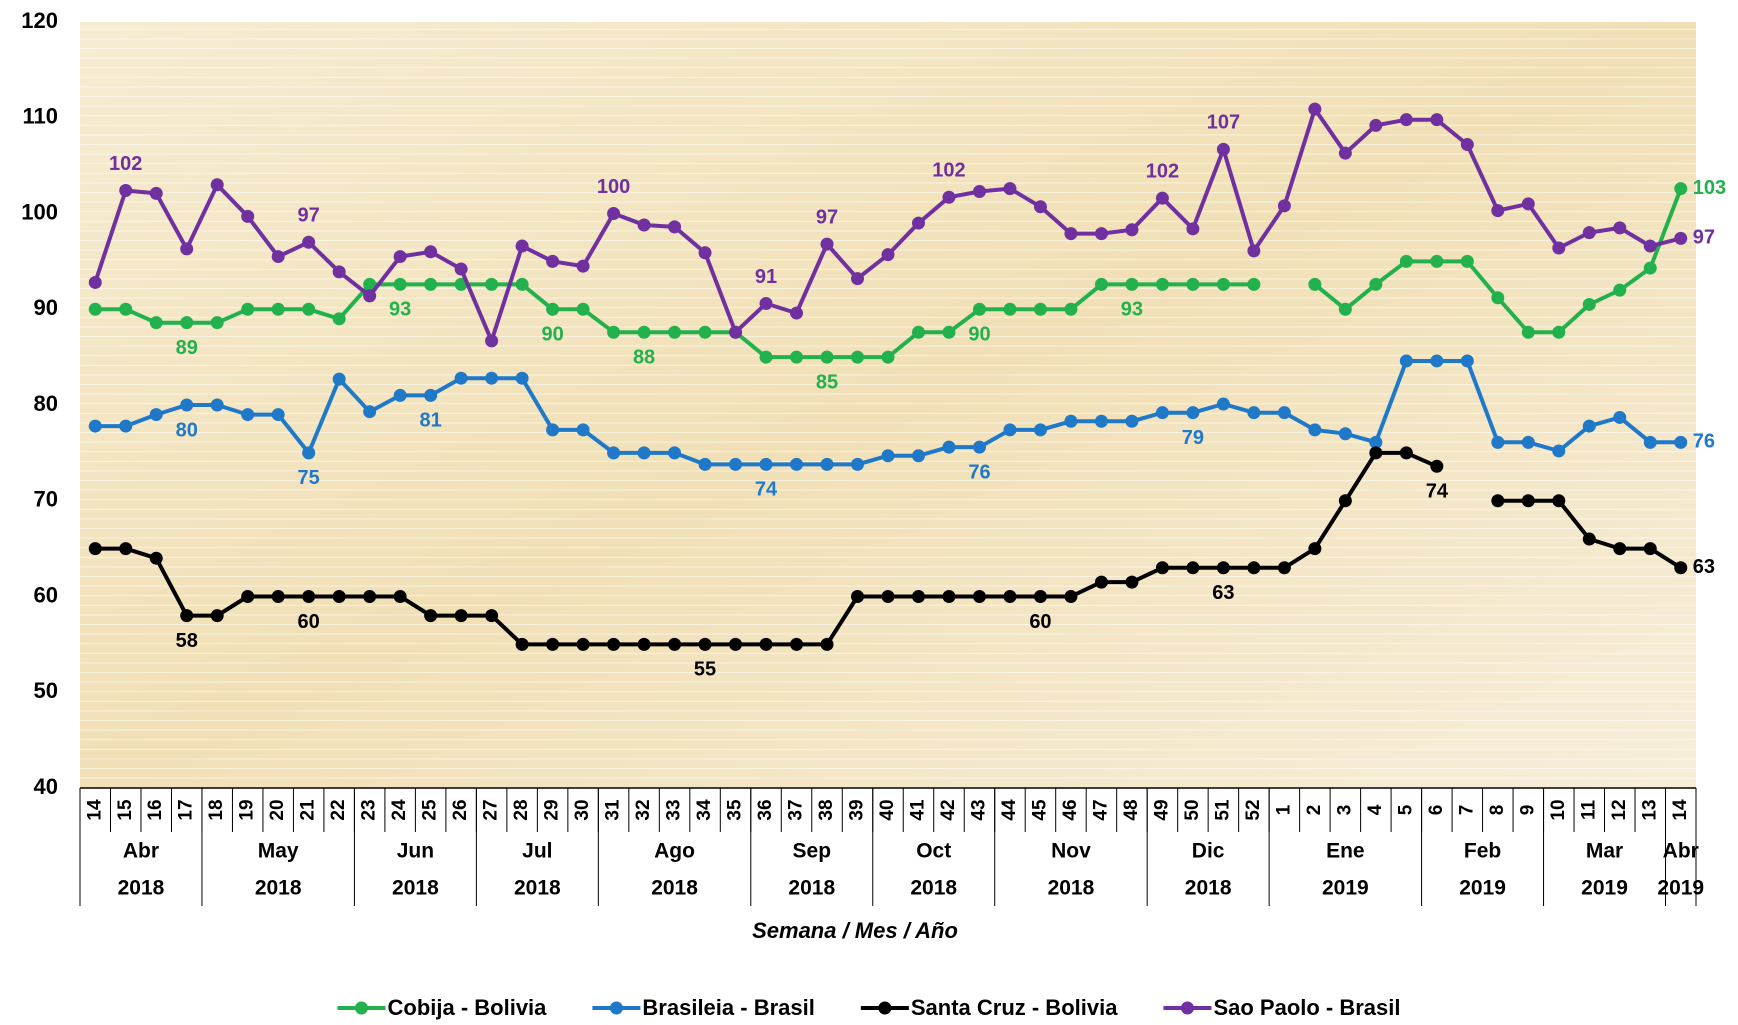 The image size is (1738, 1025). Describe the element at coordinates (309, 478) in the screenshot. I see `data-label: 75` at that location.